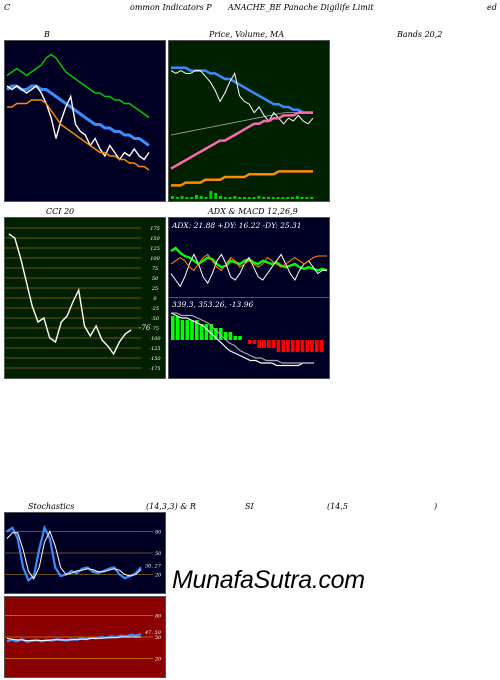 The height and width of the screenshot is (680, 500). I want to click on title-rsi-params: (14,5, so click(337, 506).